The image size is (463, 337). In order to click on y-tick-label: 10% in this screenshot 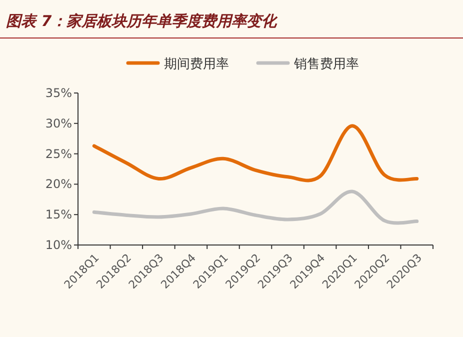, I will do `click(58, 245)`.